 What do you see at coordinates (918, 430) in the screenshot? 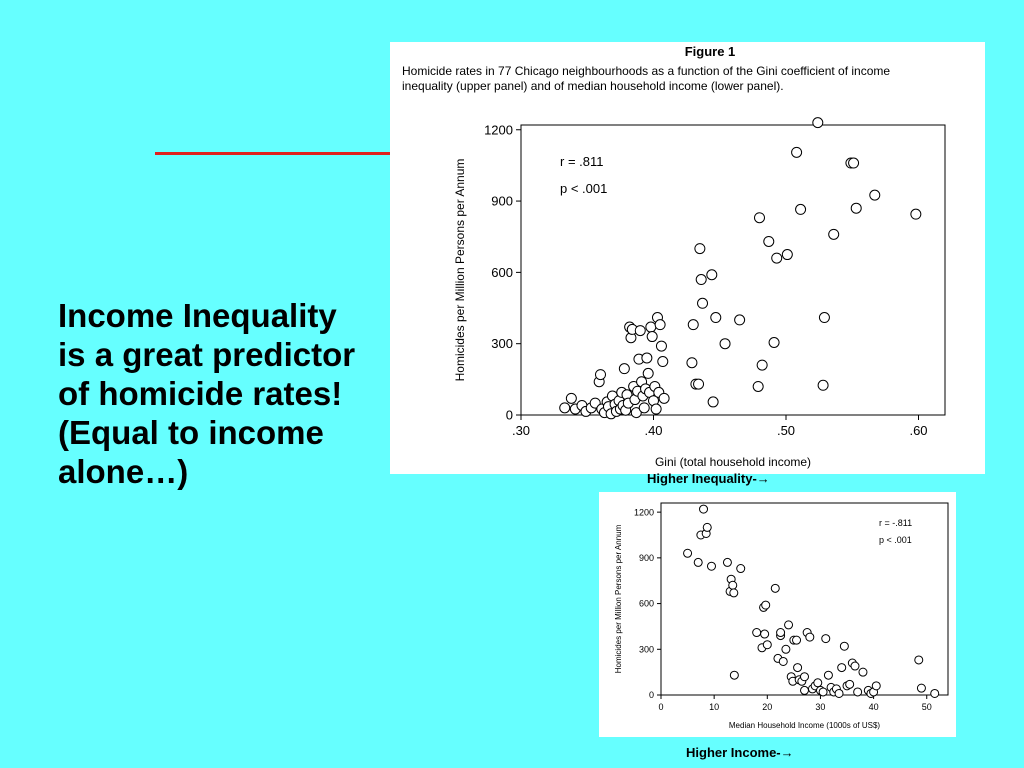
I see `x-tick-label: .60` at bounding box center [918, 430].